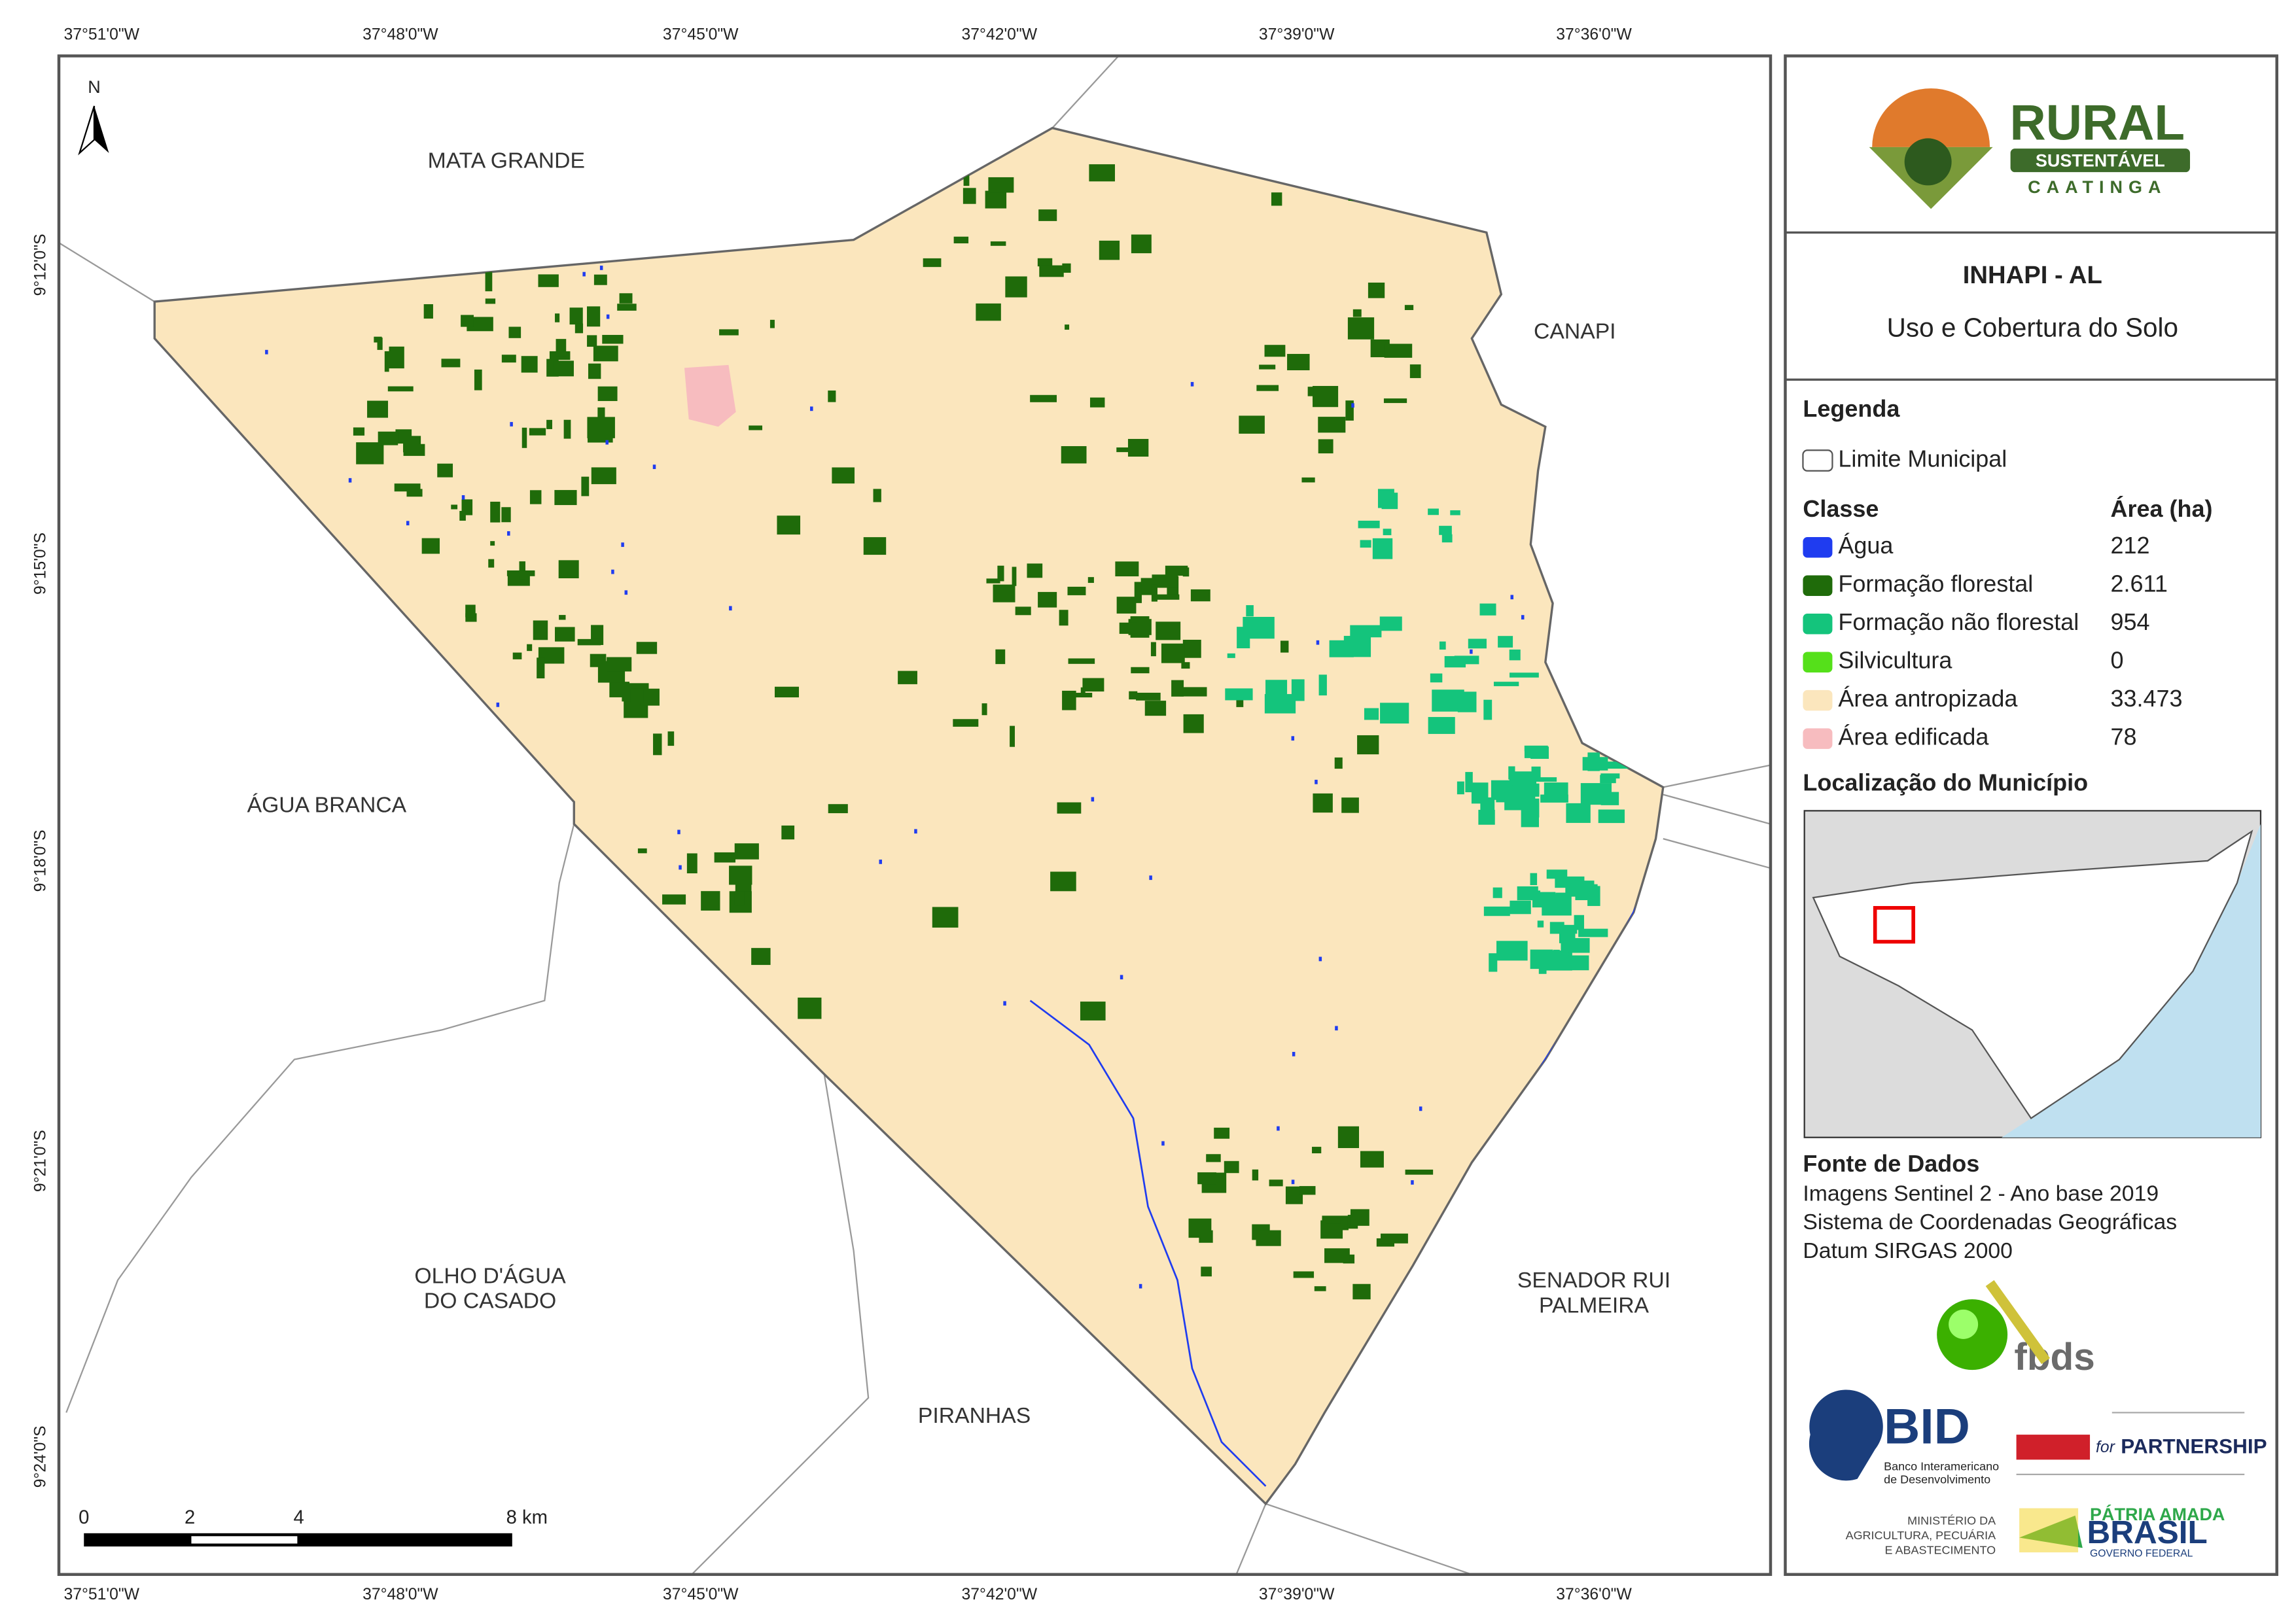  I want to click on ministry-name: MINISTÉRIO DA, so click(1952, 1520).